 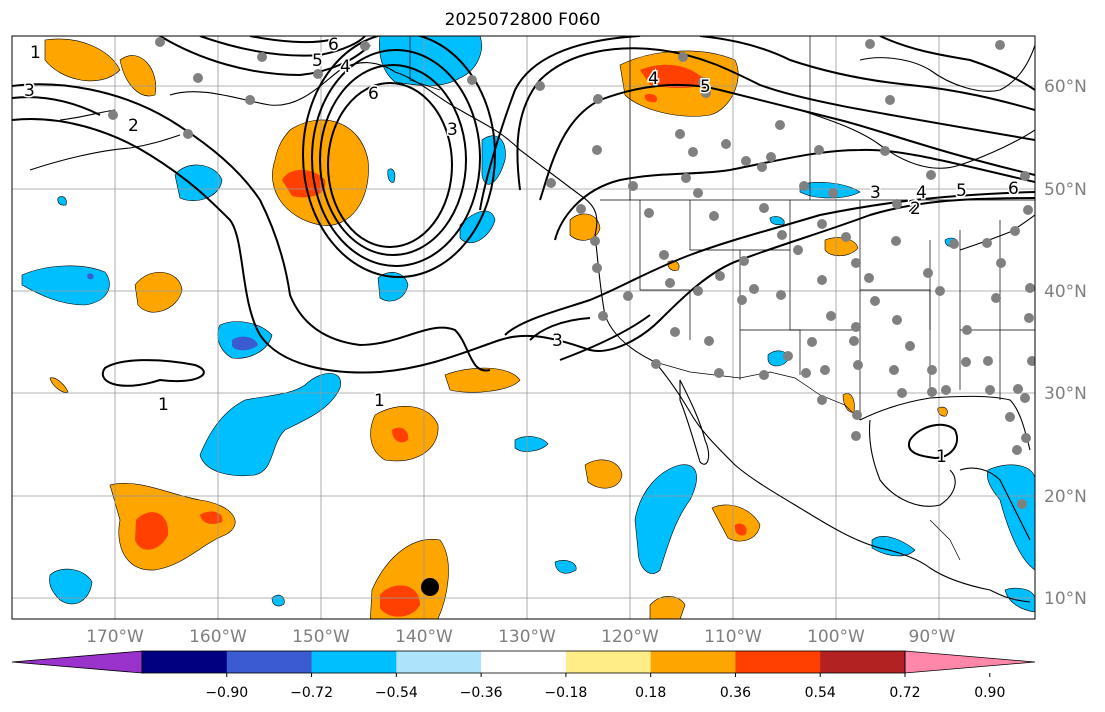 What do you see at coordinates (650, 693) in the screenshot?
I see `colorbar-tick-label: 0.18` at bounding box center [650, 693].